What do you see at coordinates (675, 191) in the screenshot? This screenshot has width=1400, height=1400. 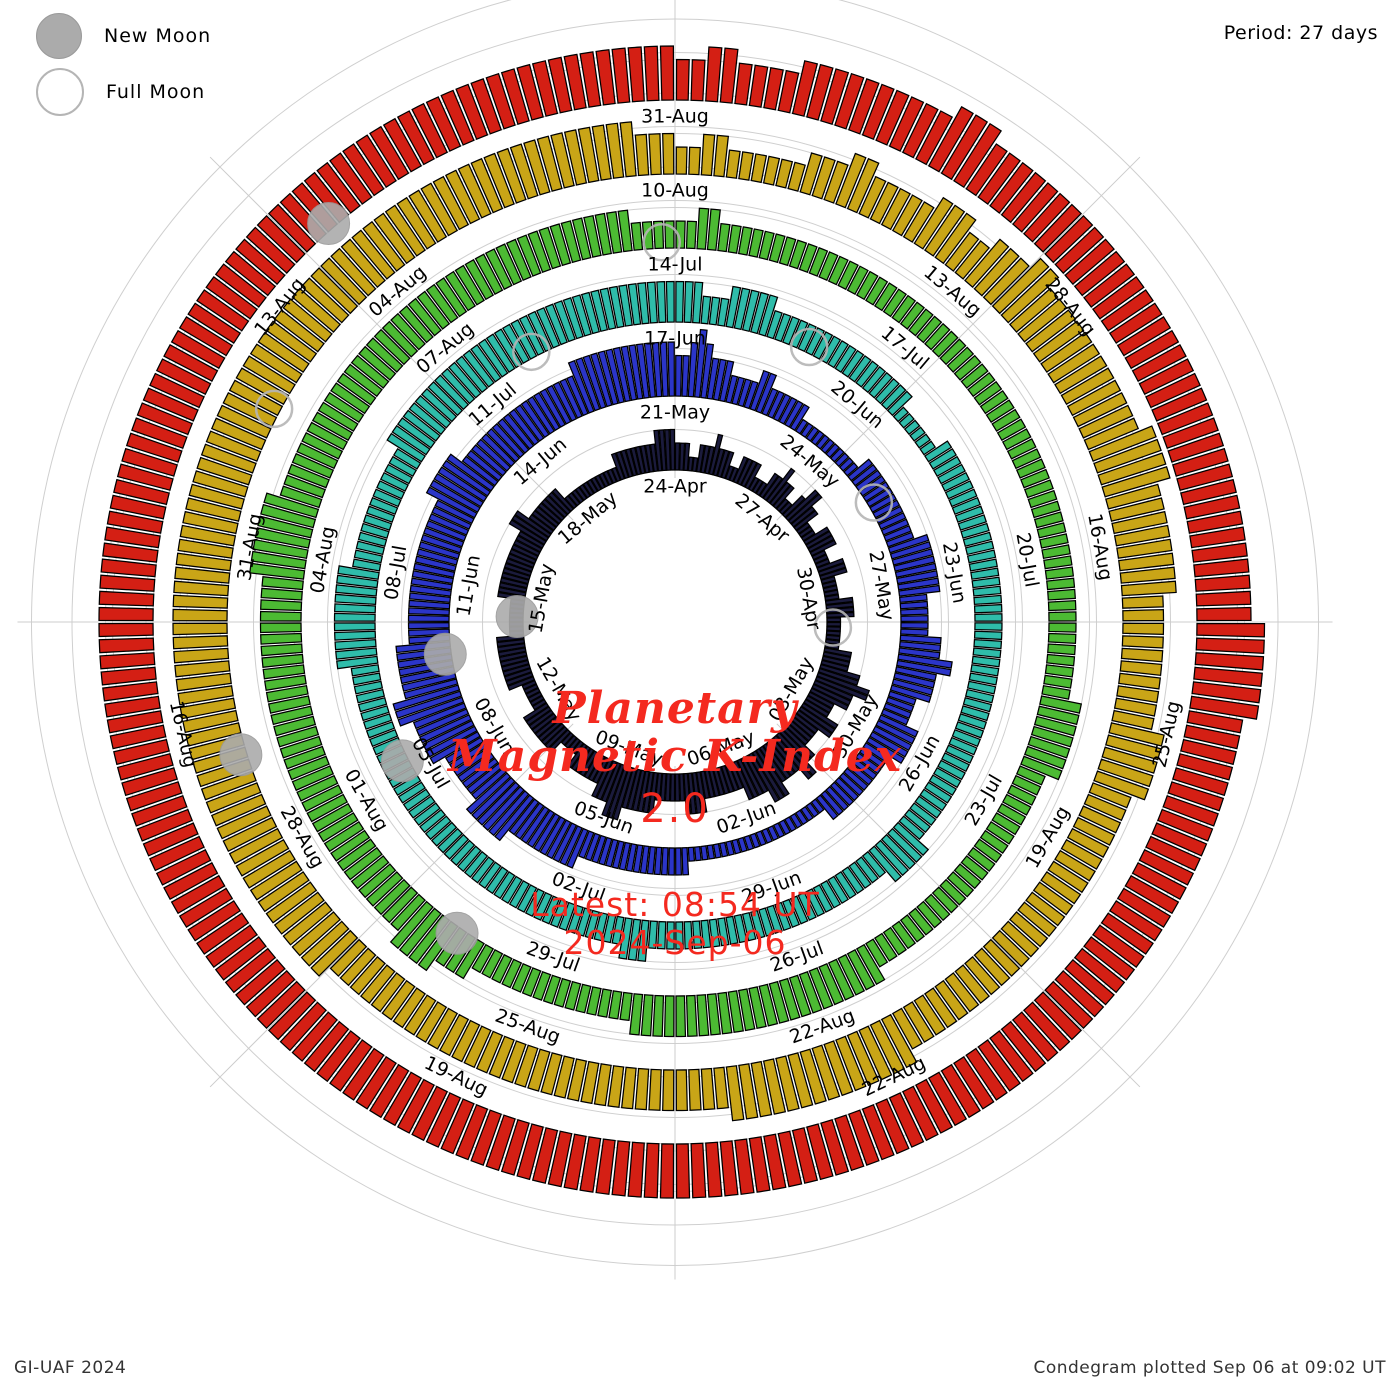 I see `ring-date-label: 10-Aug` at bounding box center [675, 191].